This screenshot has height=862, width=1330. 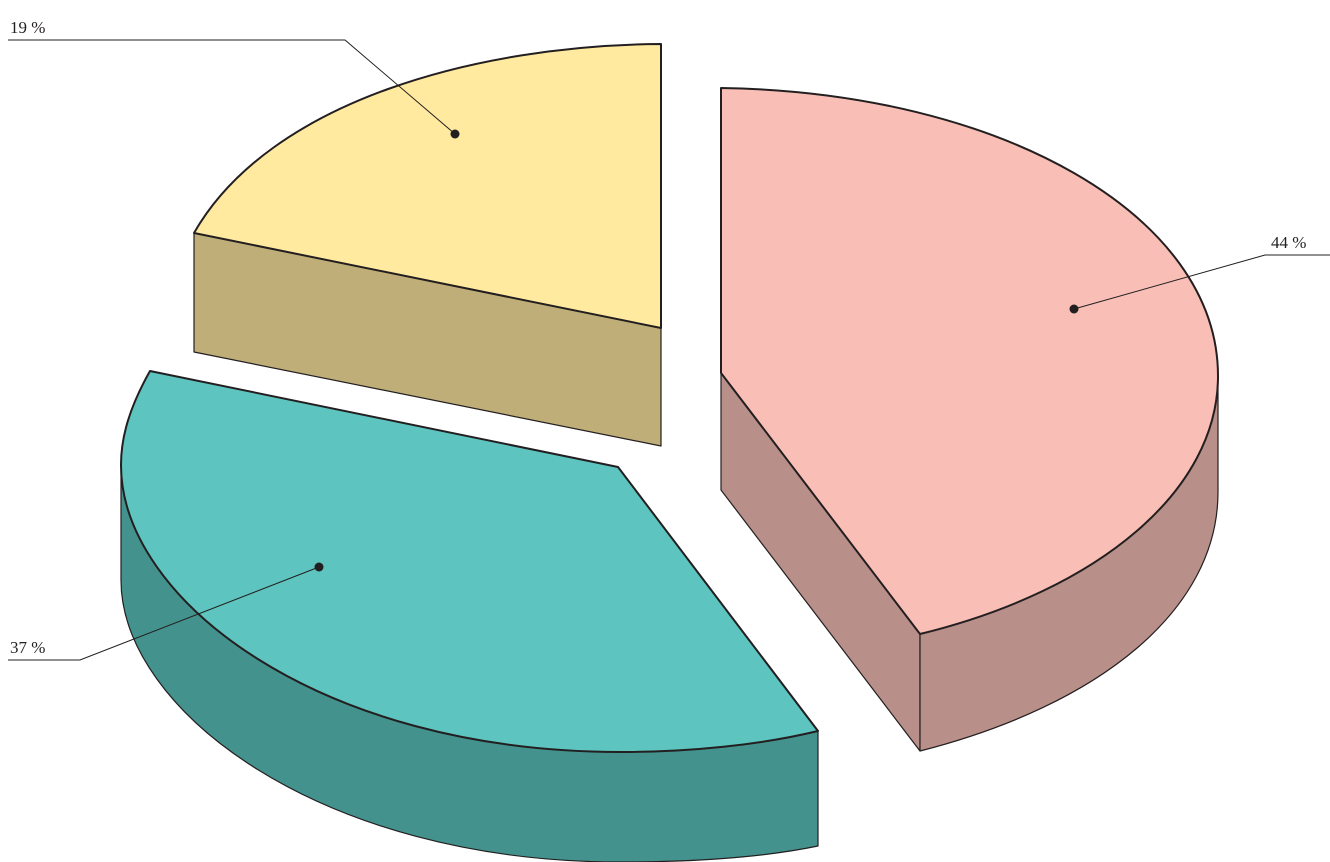 I want to click on slice-label-3: 19 %, so click(x=234, y=78).